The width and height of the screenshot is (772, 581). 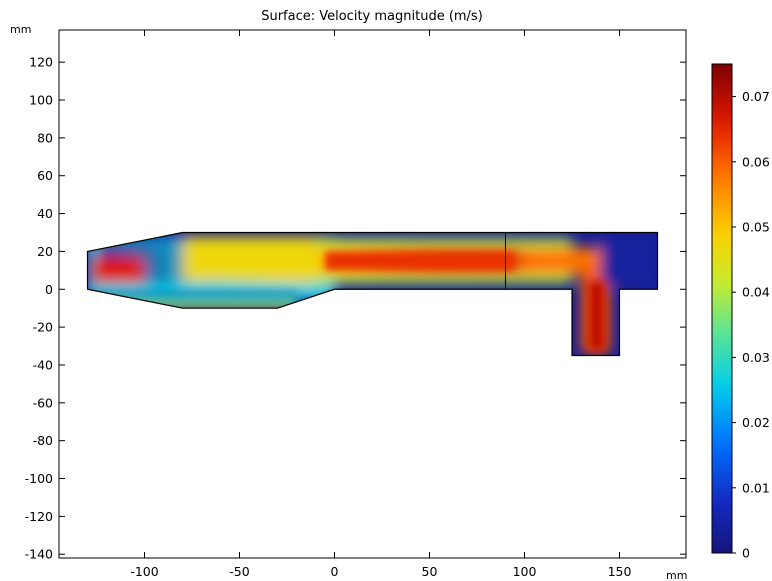 What do you see at coordinates (756, 161) in the screenshot?
I see `colorbar-tick-label: 0.06` at bounding box center [756, 161].